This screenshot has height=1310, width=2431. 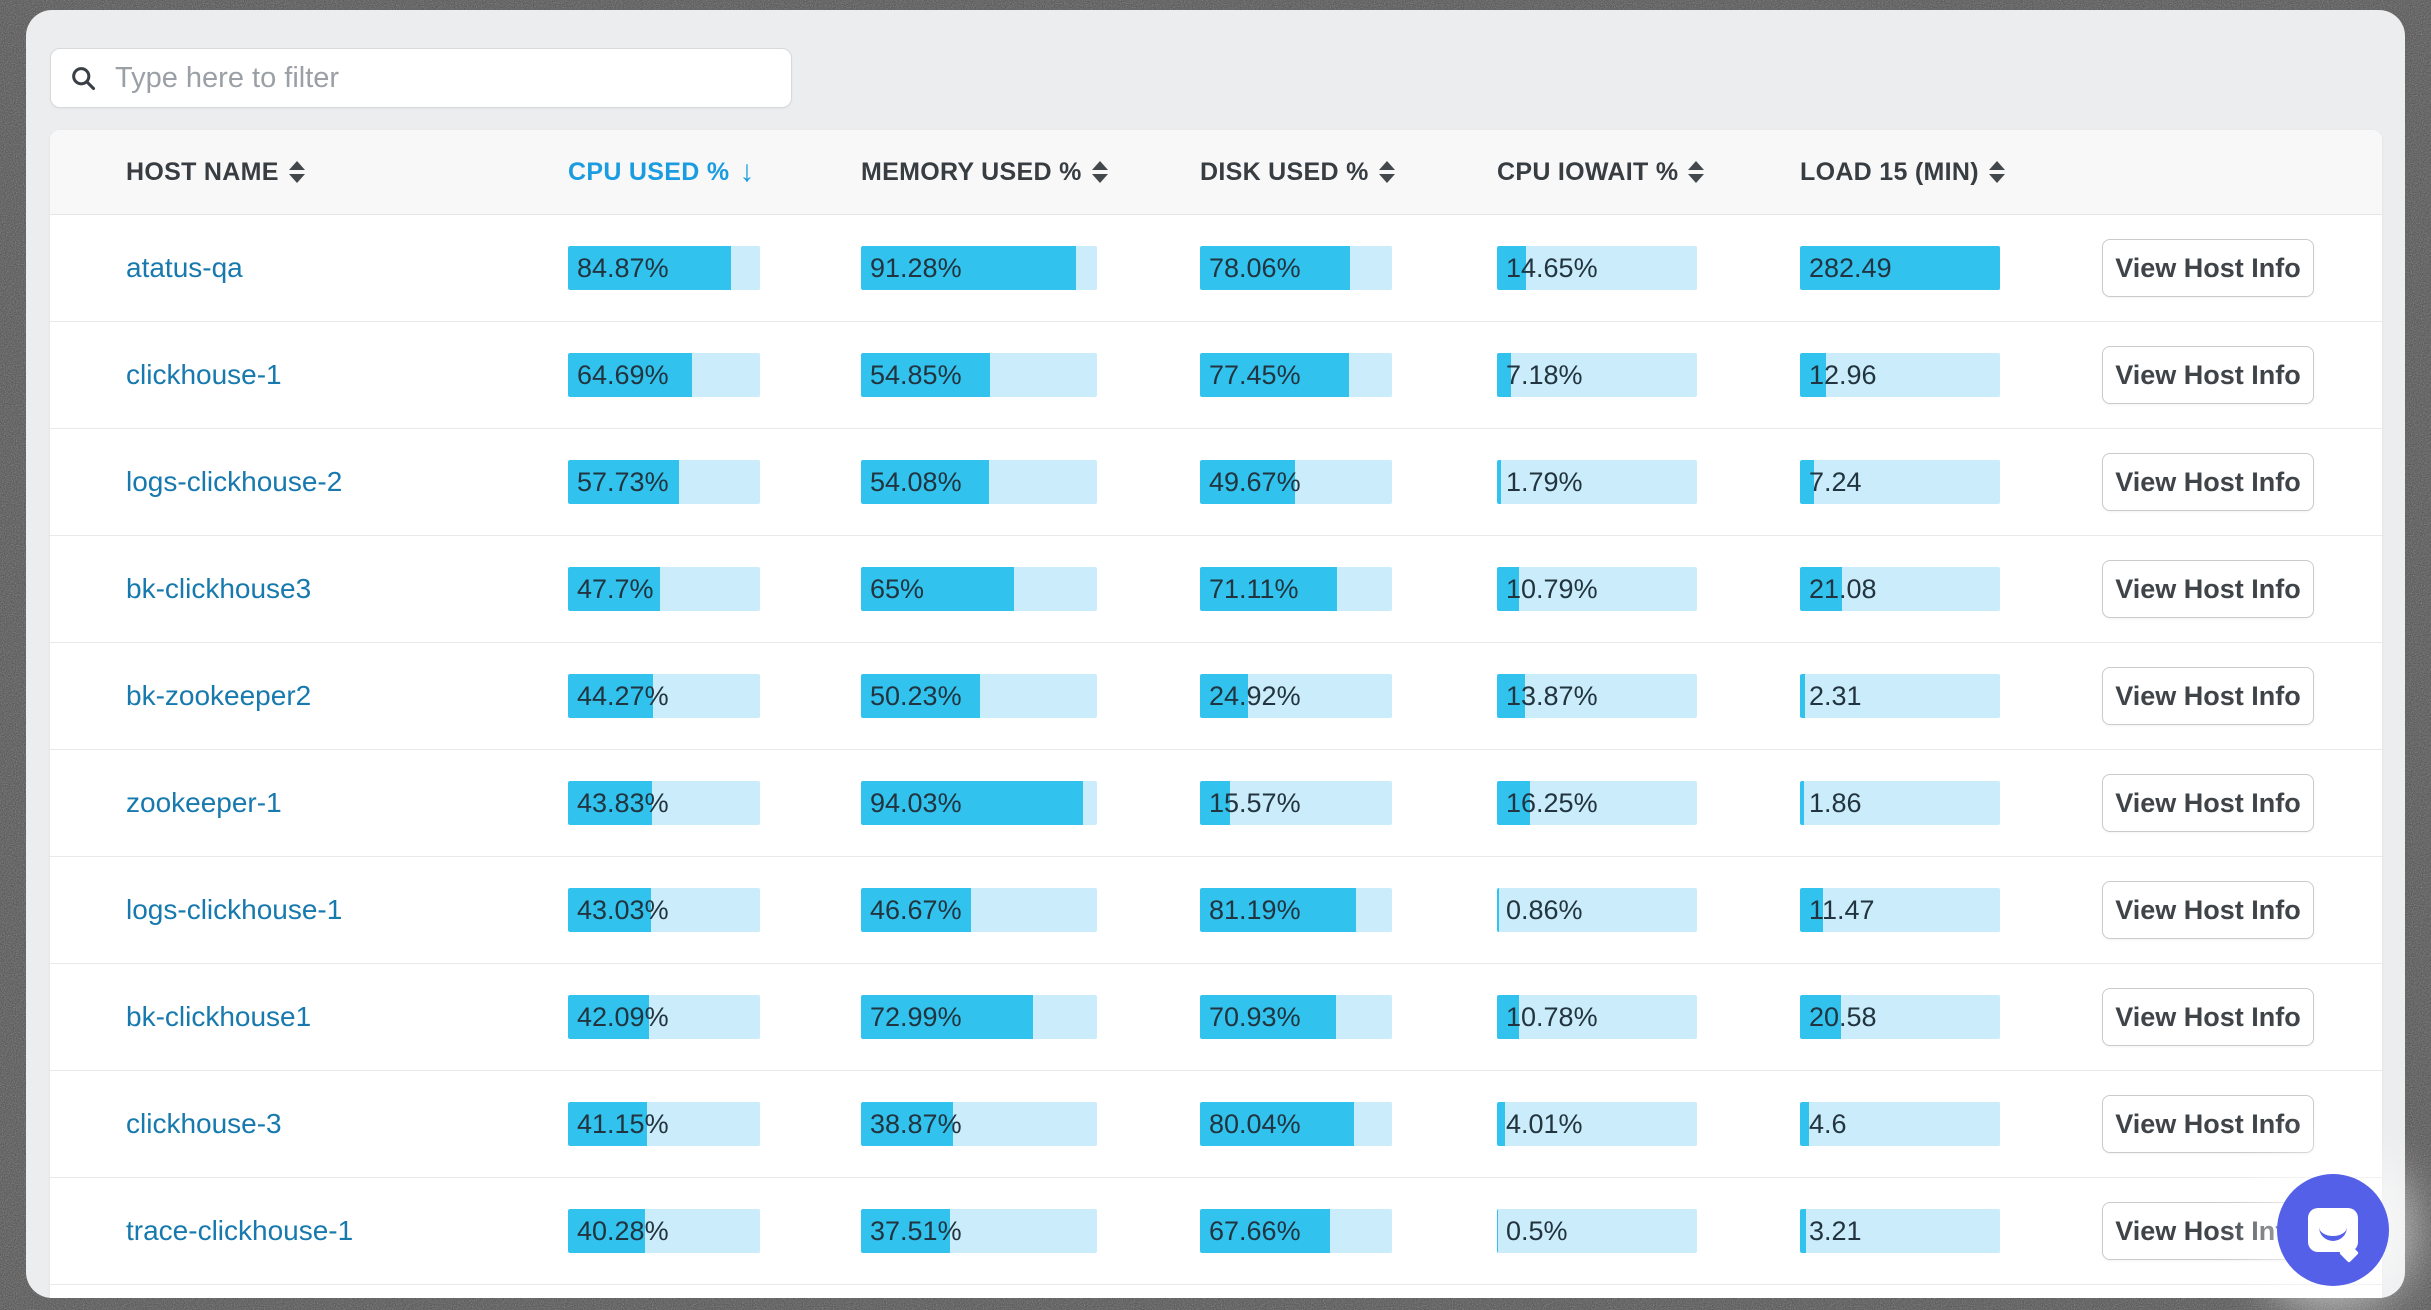 What do you see at coordinates (1552, 267) in the screenshot?
I see `iowait-usage-value: 14.65%` at bounding box center [1552, 267].